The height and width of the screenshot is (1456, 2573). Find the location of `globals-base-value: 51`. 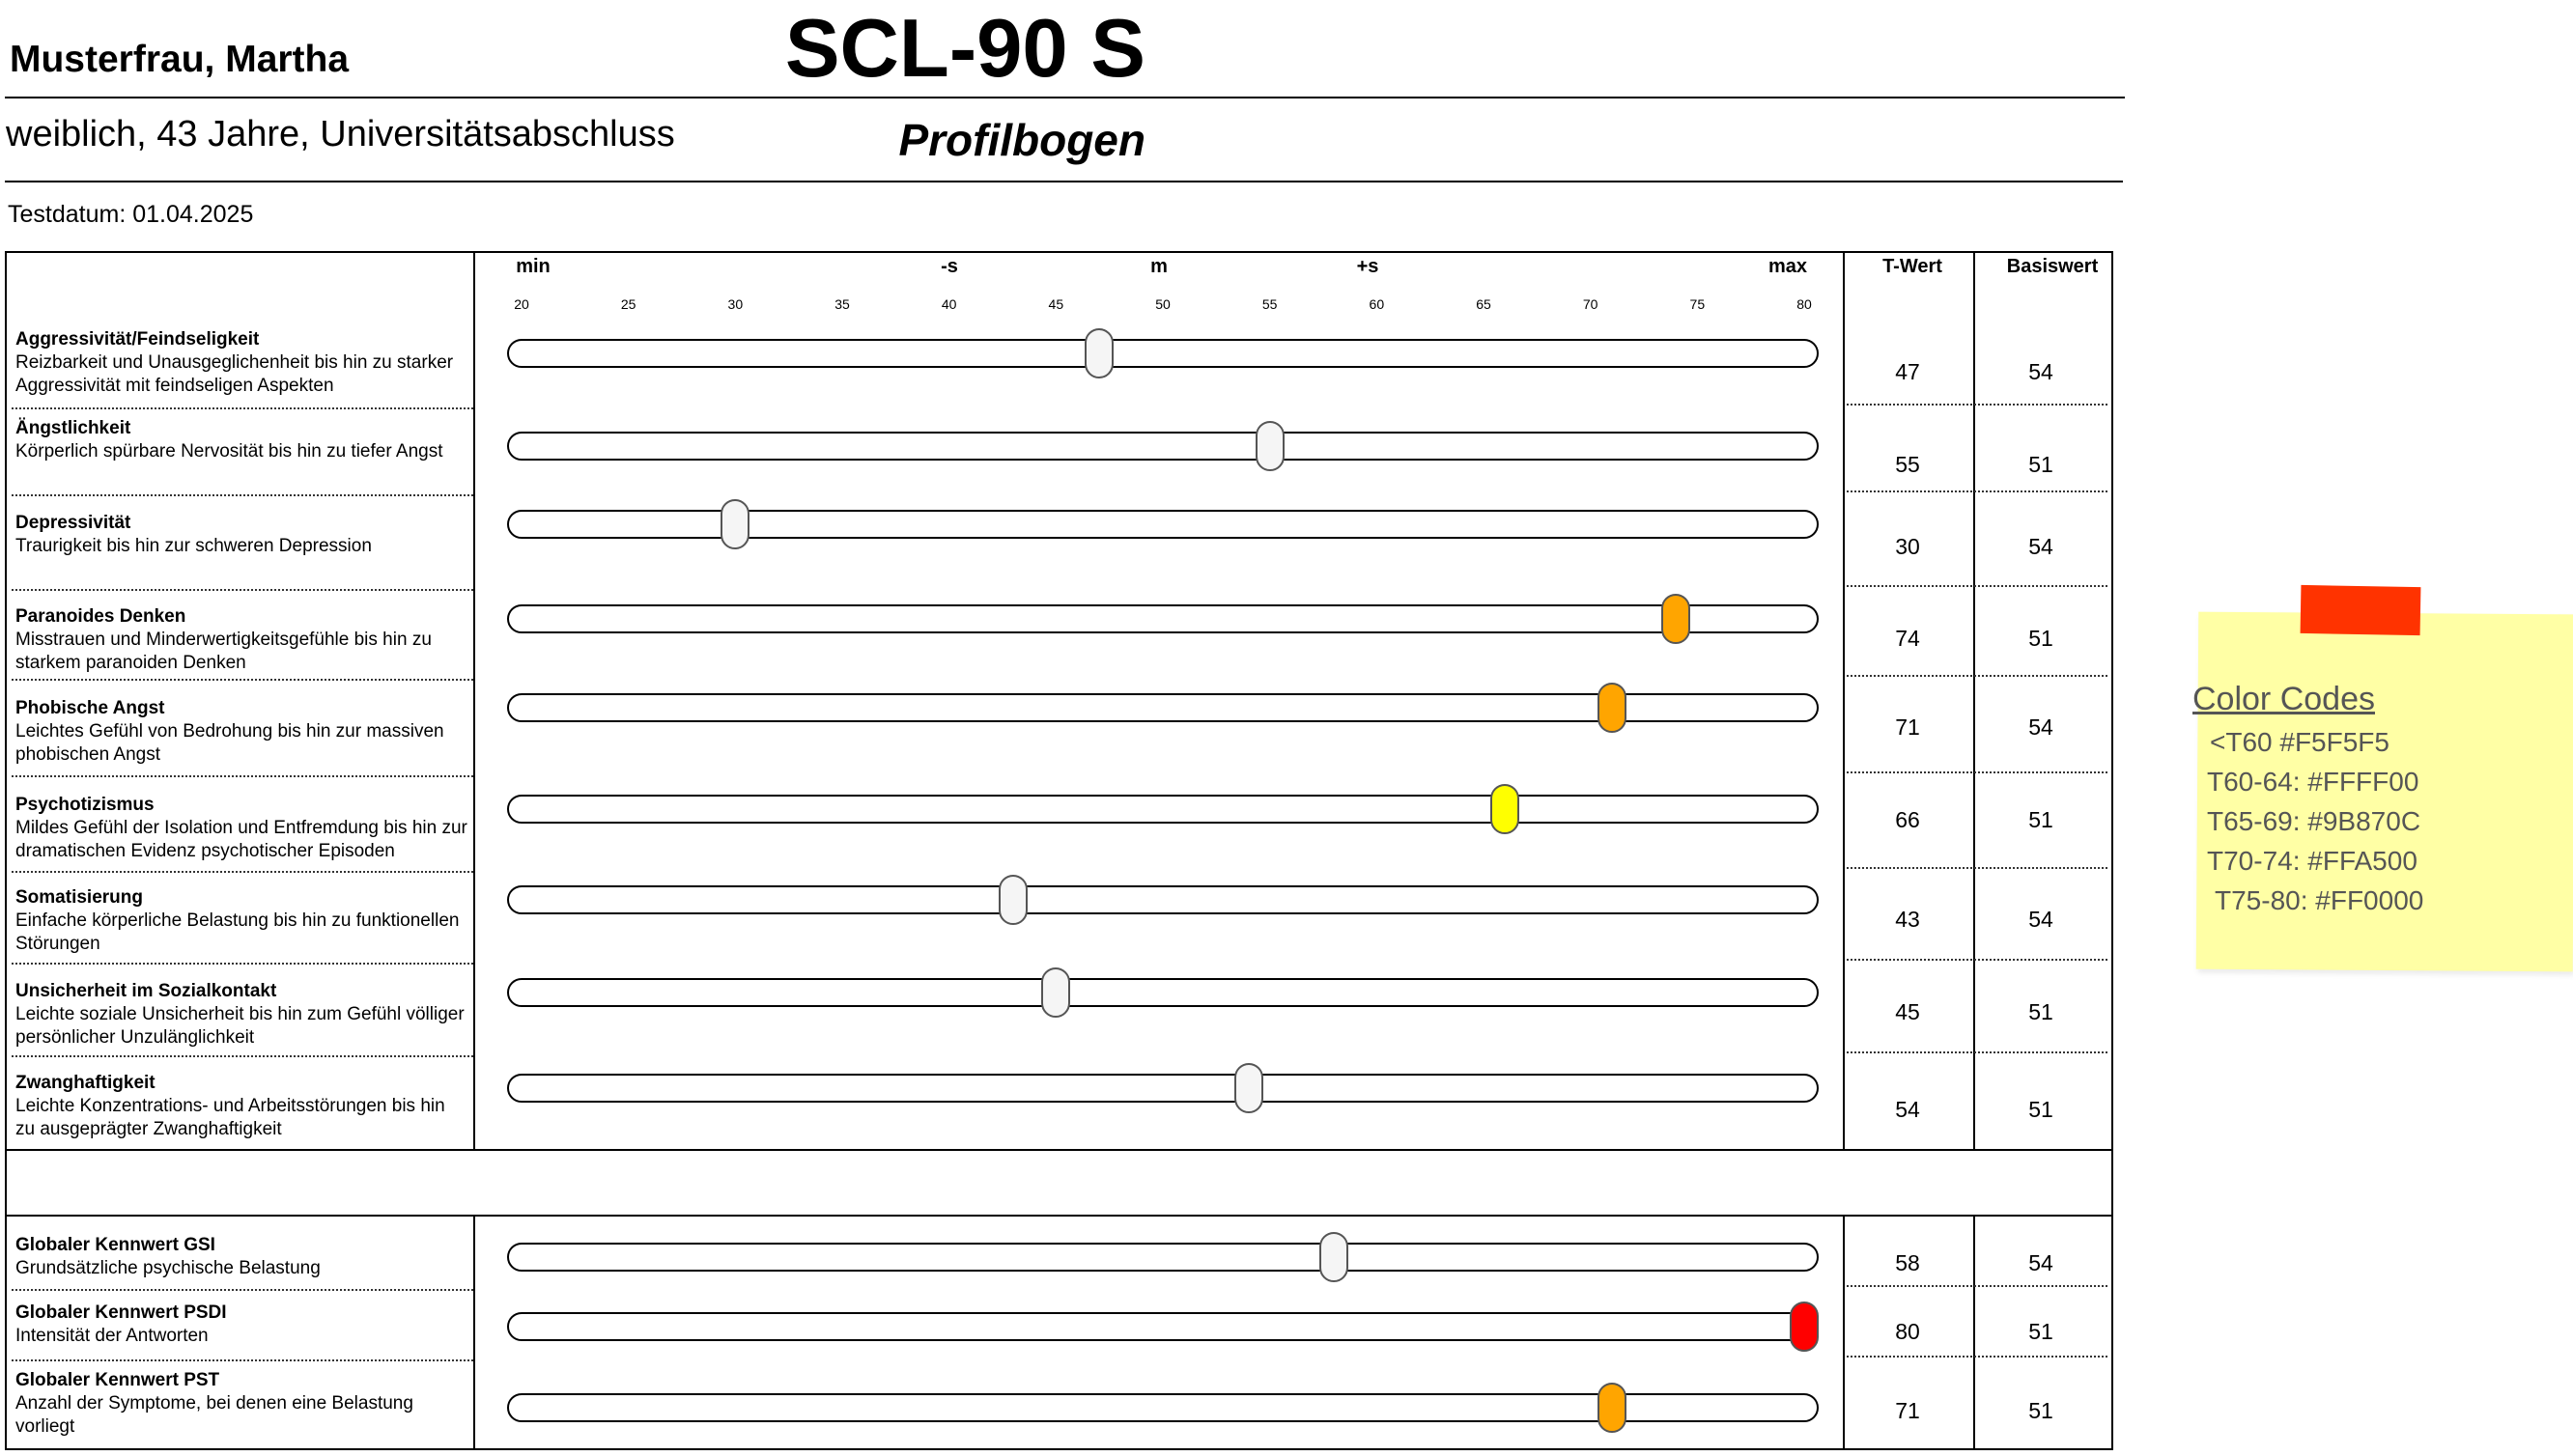

globals-base-value: 51 is located at coordinates (2040, 1411).